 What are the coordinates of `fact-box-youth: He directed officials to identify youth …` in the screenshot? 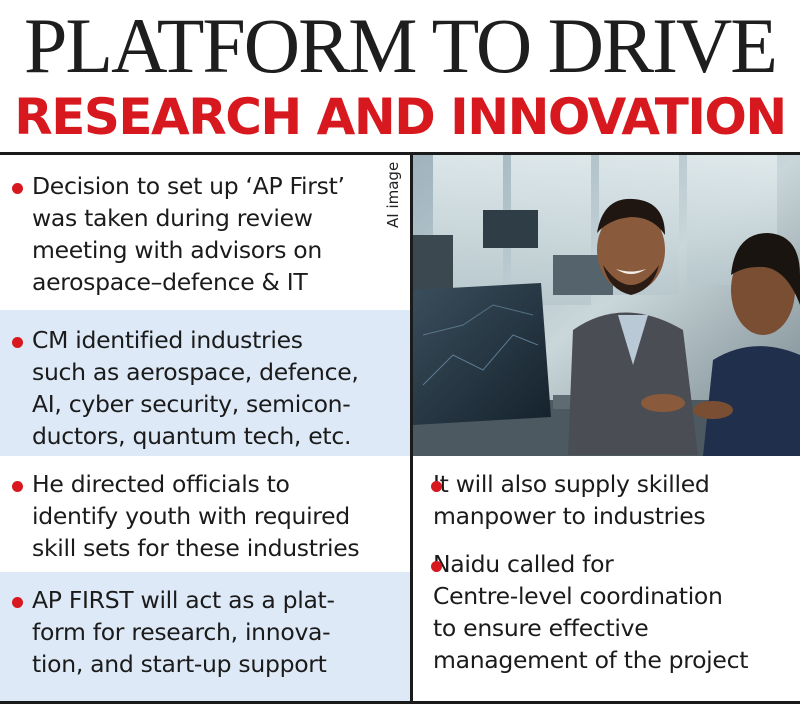 It's located at (205, 514).